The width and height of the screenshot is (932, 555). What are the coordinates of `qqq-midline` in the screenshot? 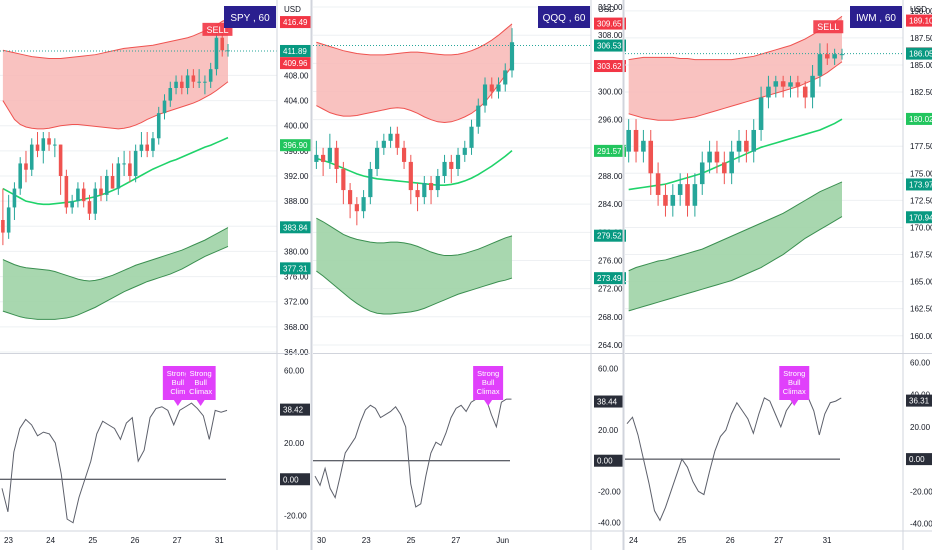 It's located at (414, 168).